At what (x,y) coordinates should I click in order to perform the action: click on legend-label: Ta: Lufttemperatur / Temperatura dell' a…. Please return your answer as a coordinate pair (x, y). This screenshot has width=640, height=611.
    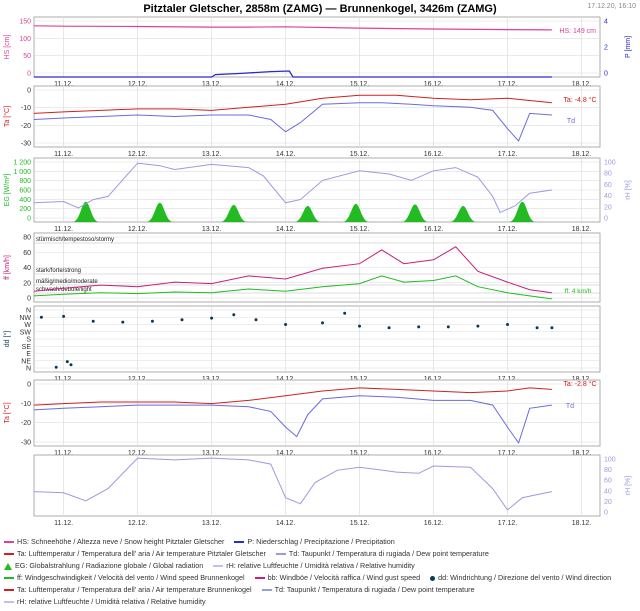
    Looking at the image, I should click on (134, 589).